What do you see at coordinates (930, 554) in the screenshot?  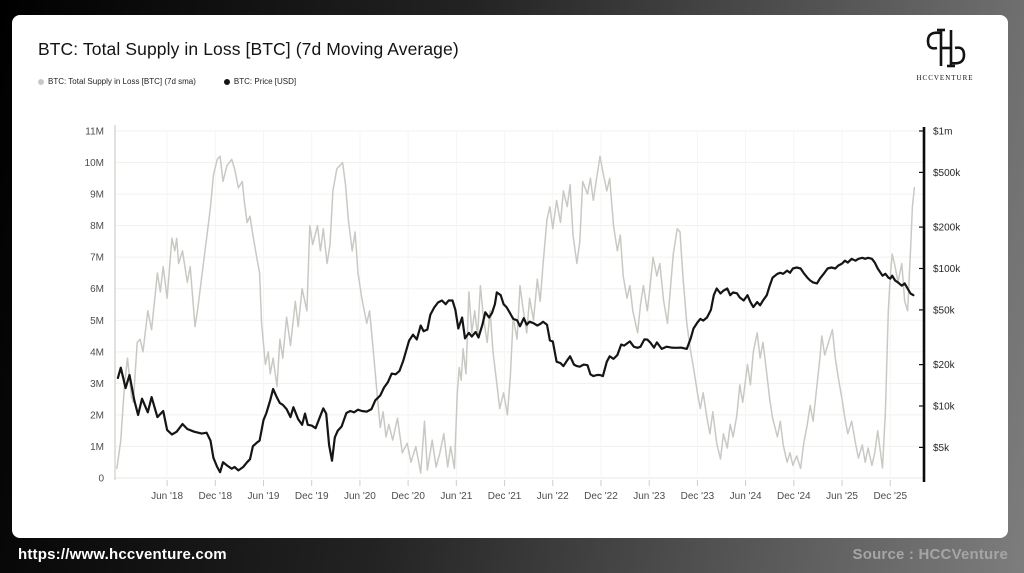 I see `footer-source: Source : HCCVenture` at bounding box center [930, 554].